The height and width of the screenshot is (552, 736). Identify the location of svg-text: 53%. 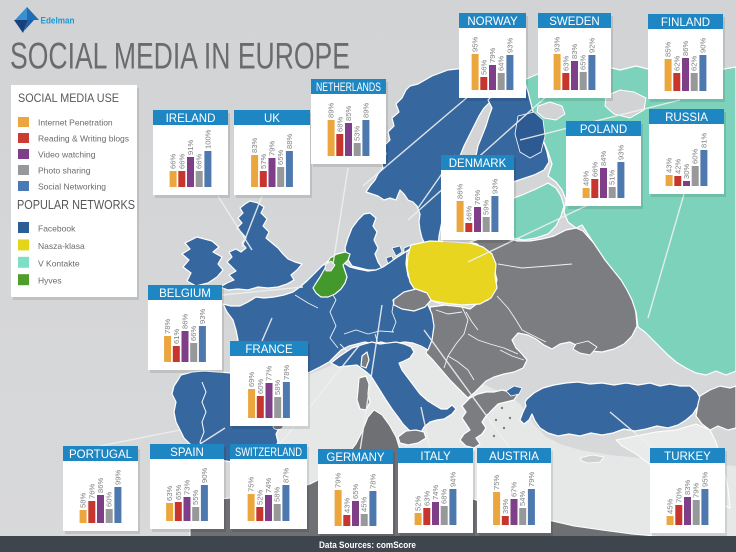
(357, 133).